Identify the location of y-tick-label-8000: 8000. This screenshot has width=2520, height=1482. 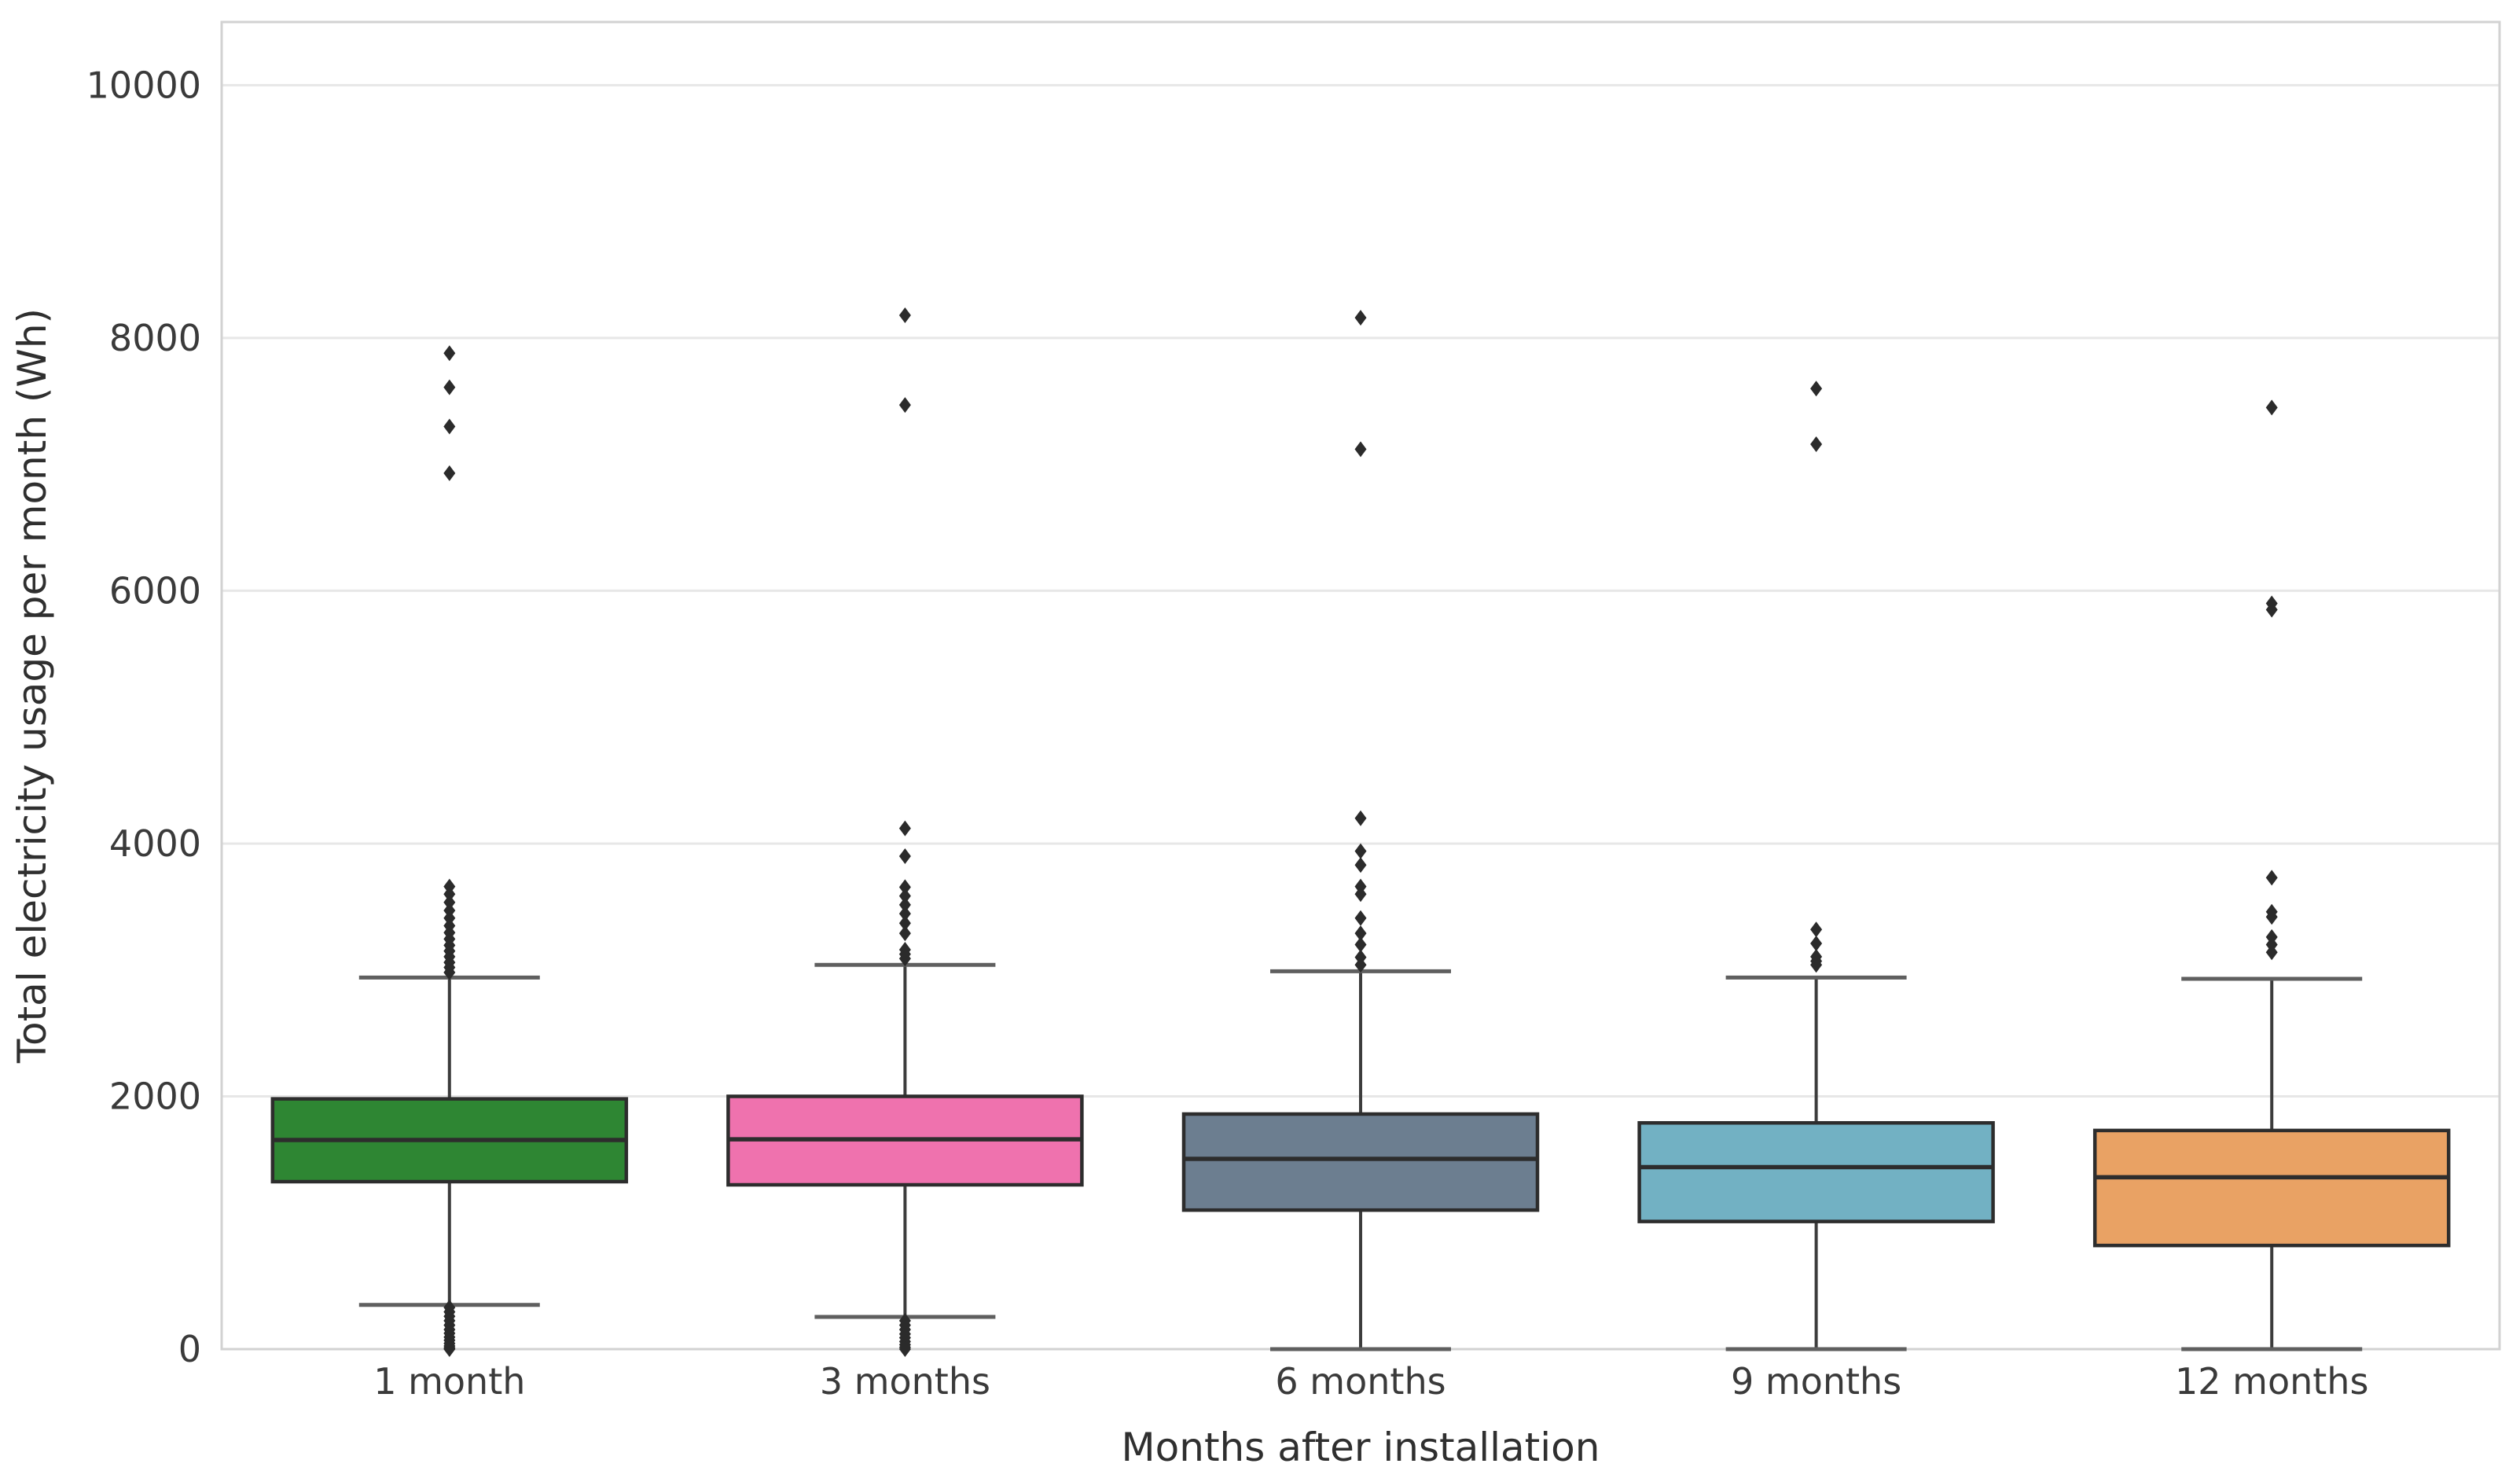
(155, 338).